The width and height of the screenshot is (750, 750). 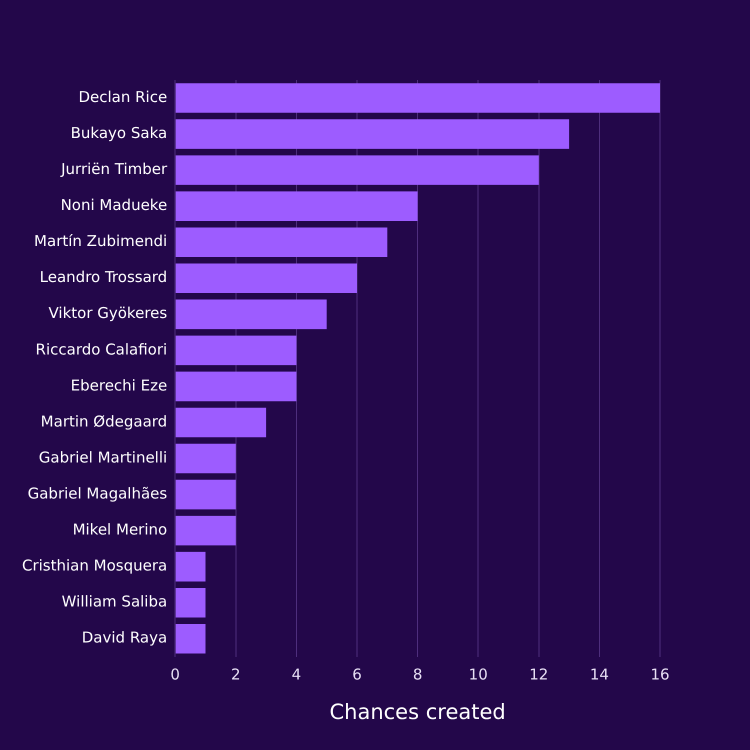 What do you see at coordinates (102, 349) in the screenshot?
I see `y-tick-label: Riccardo Calafiori` at bounding box center [102, 349].